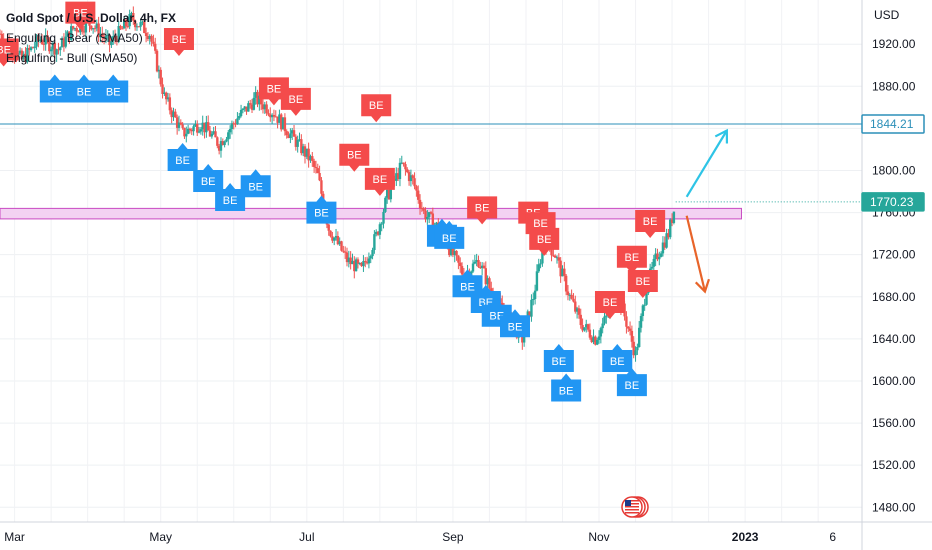 This screenshot has width=932, height=550. I want to click on us-flag-icon, so click(635, 507).